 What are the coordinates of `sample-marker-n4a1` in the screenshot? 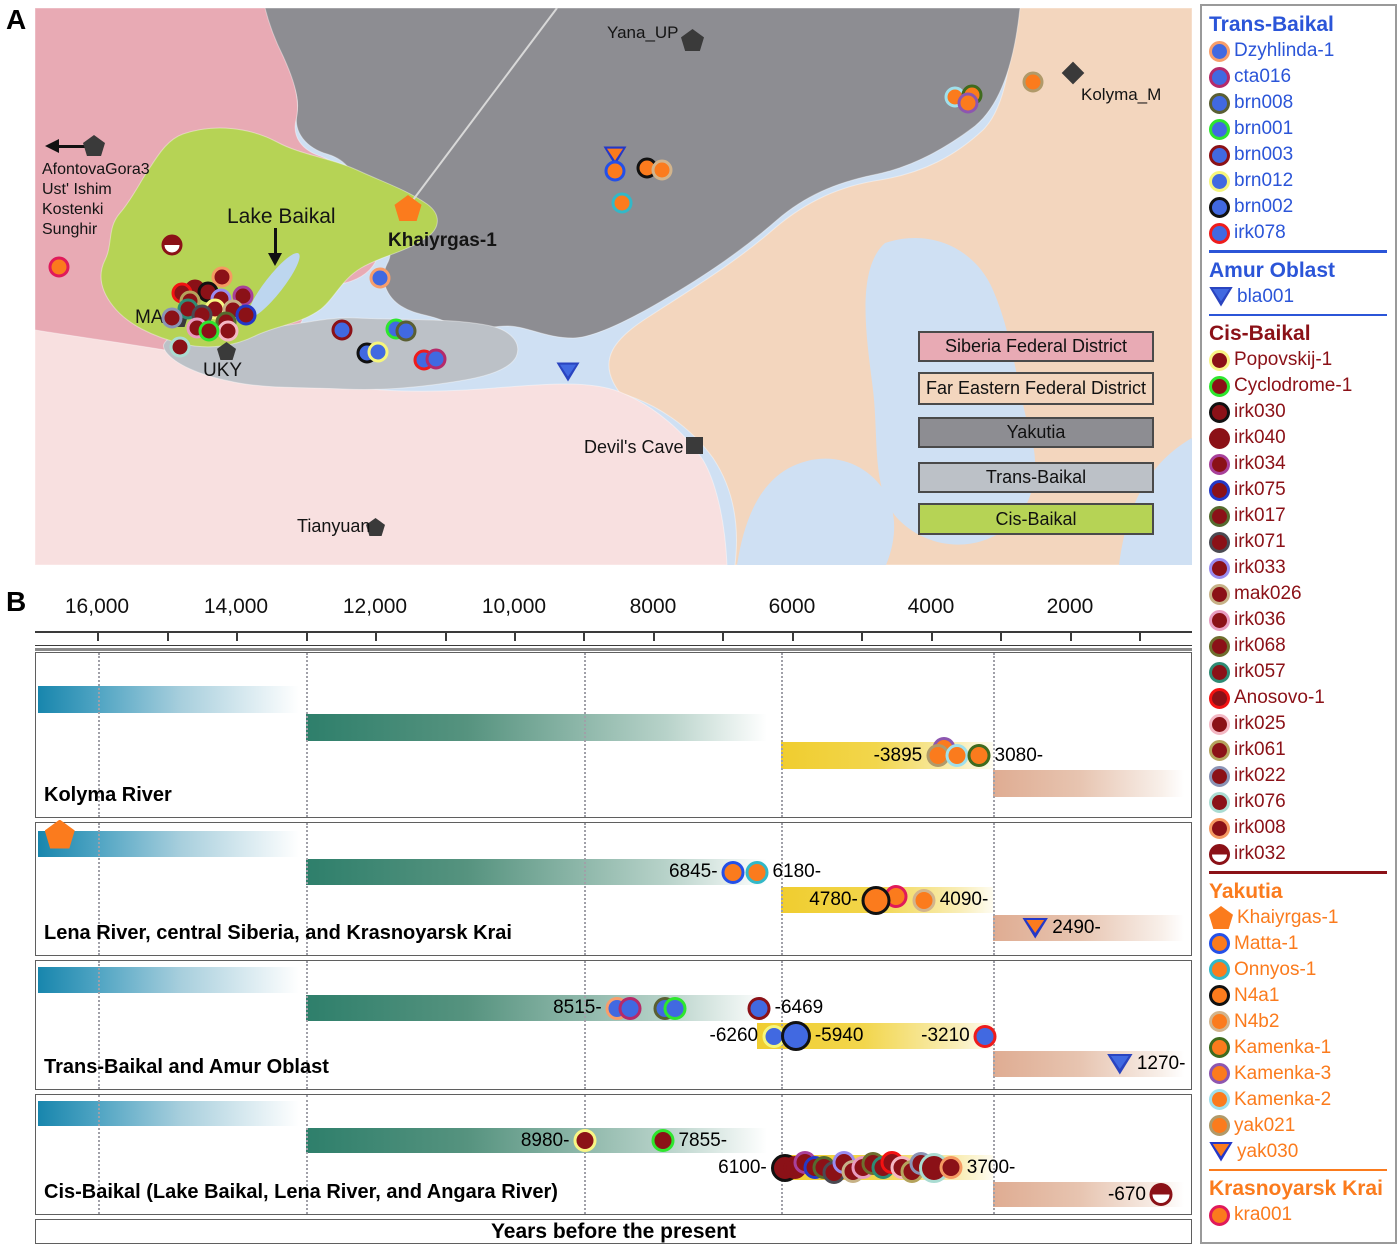 It's located at (1219, 995).